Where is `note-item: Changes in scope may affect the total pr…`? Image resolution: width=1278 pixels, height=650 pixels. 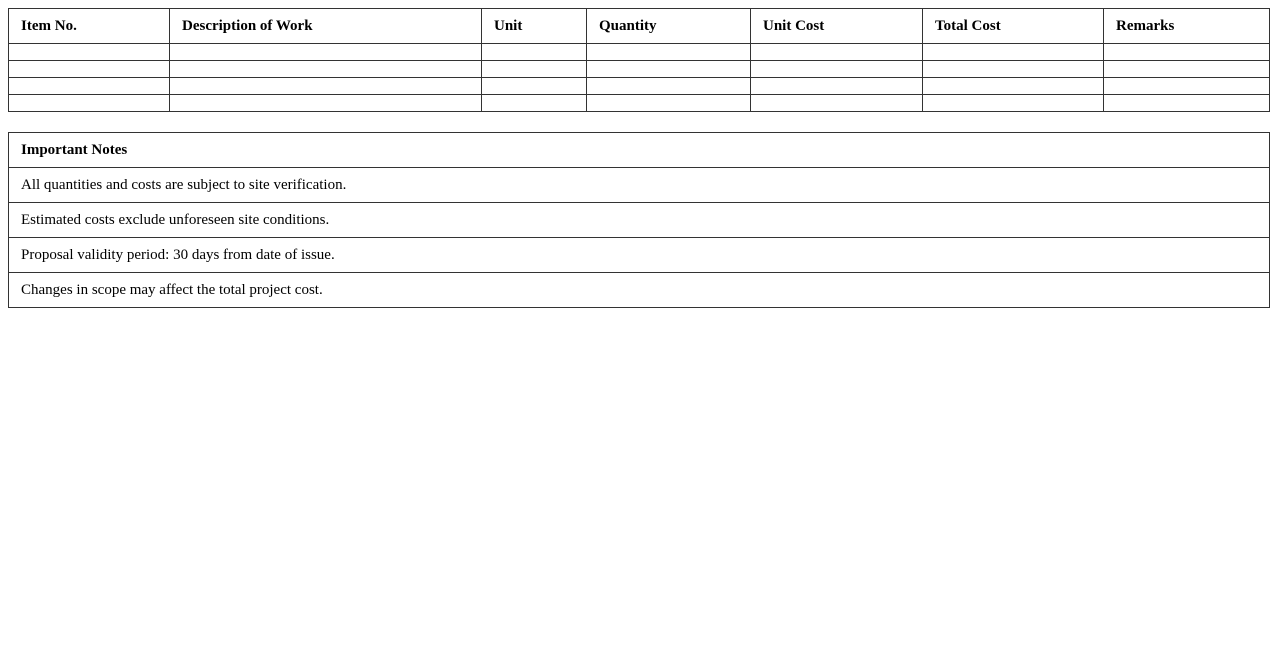
note-item: Changes in scope may affect the total pr… is located at coordinates (639, 290).